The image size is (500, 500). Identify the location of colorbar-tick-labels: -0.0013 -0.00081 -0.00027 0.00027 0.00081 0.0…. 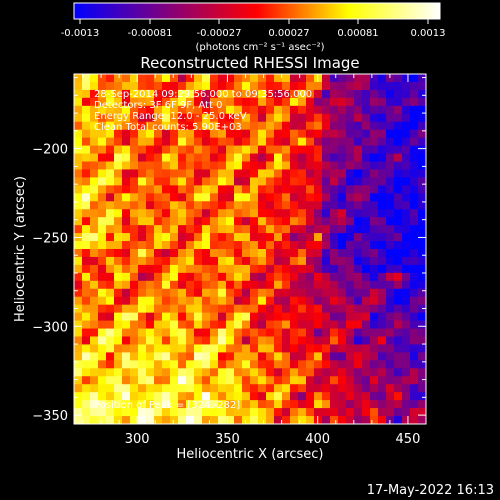
(253, 33).